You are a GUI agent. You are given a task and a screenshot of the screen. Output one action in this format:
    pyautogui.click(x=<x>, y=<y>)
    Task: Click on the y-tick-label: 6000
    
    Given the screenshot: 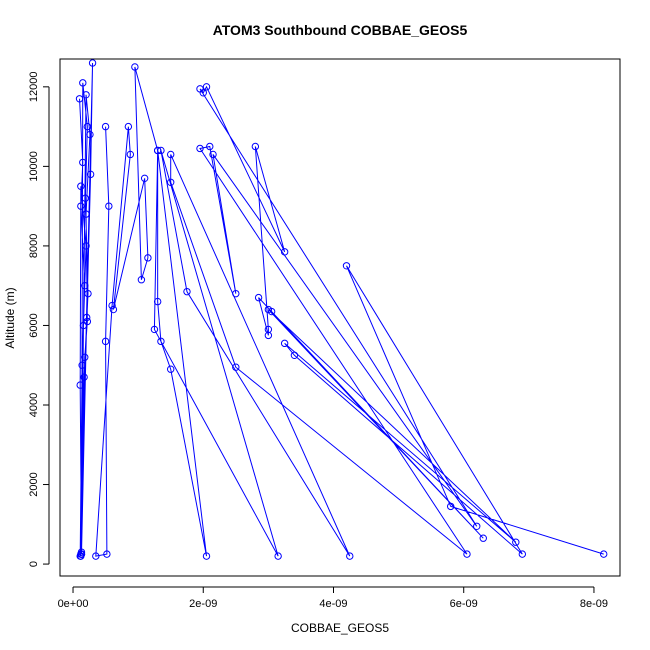 What is the action you would take?
    pyautogui.click(x=34, y=325)
    